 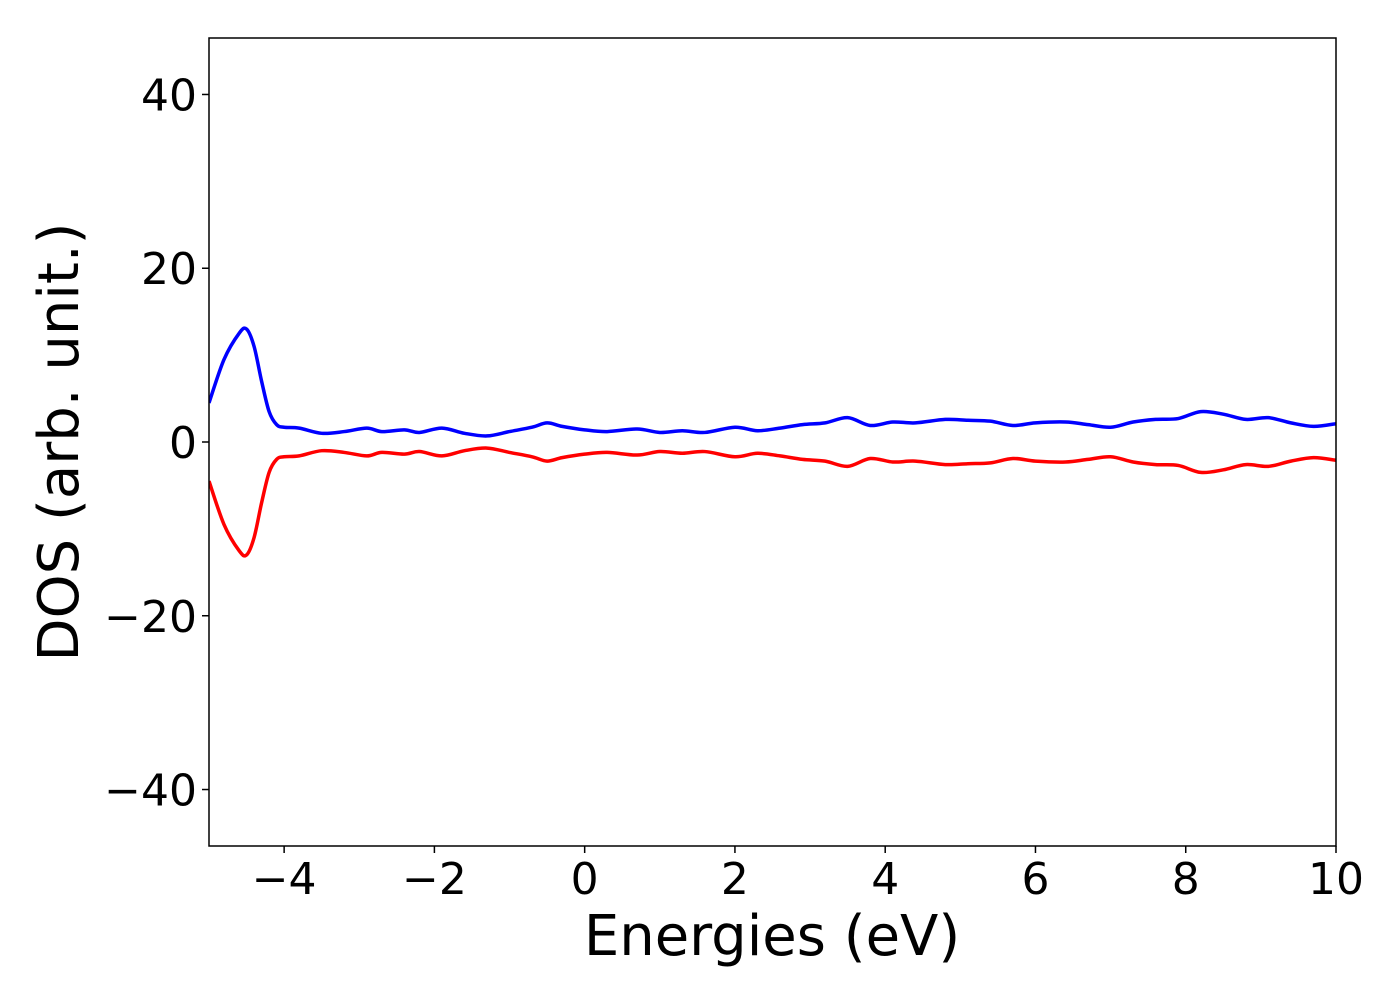 What do you see at coordinates (169, 269) in the screenshot?
I see `y-tick-label: 20` at bounding box center [169, 269].